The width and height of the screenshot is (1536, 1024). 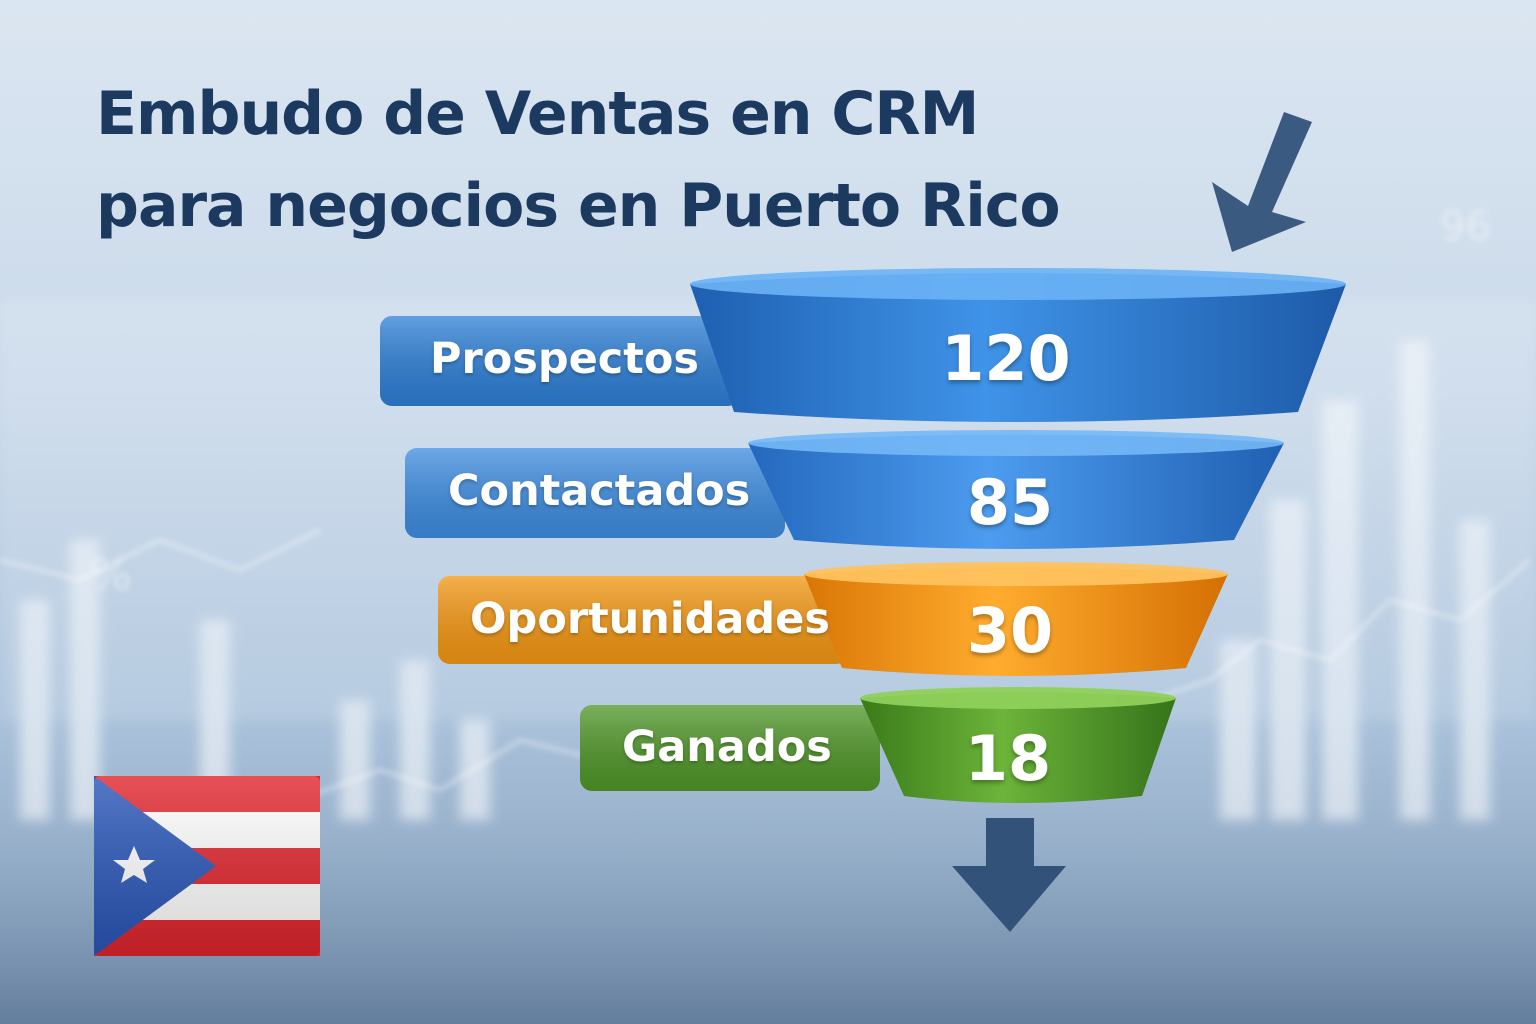 What do you see at coordinates (727, 747) in the screenshot?
I see `stage-label-ganados: Ganados` at bounding box center [727, 747].